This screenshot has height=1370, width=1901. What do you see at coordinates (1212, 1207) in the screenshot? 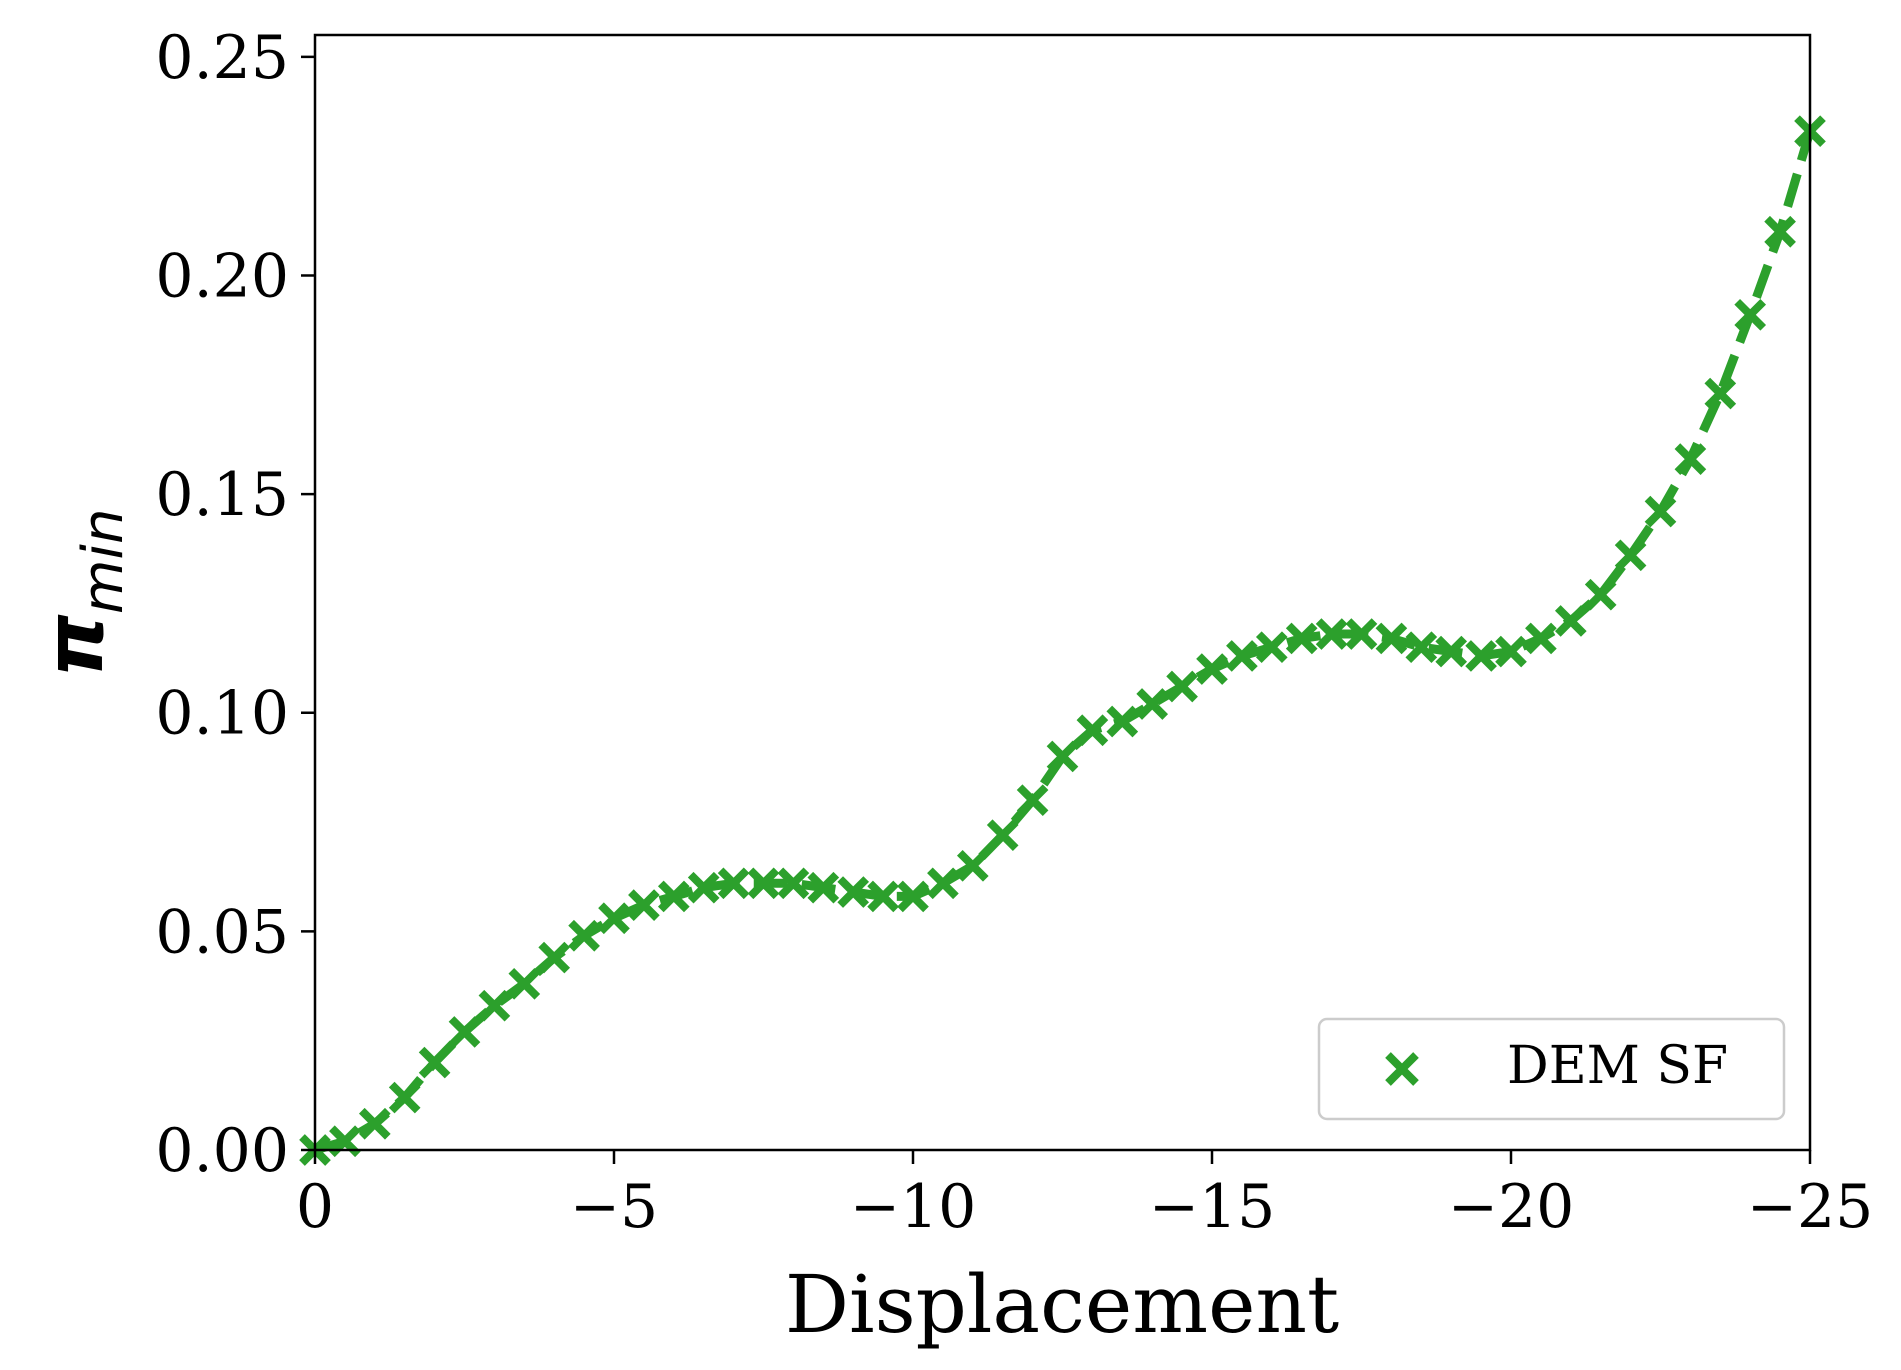
I see `x-tick-label: −15` at bounding box center [1212, 1207].